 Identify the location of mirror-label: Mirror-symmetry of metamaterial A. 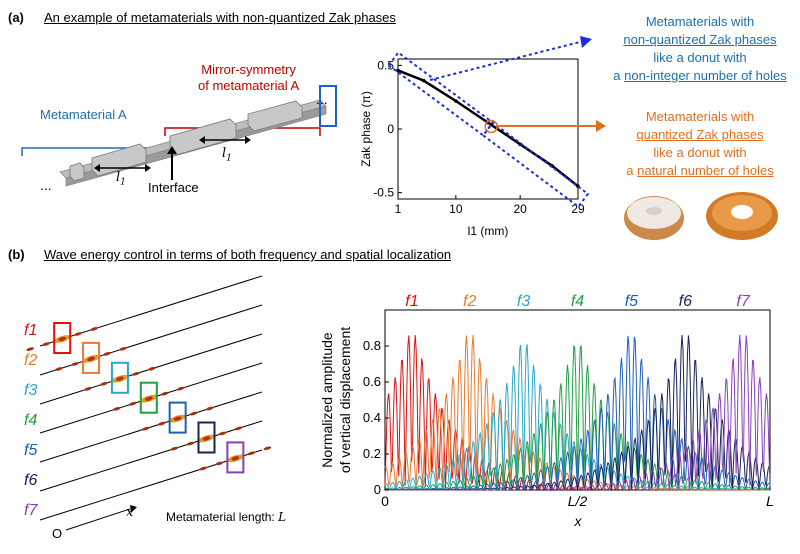
(248, 78).